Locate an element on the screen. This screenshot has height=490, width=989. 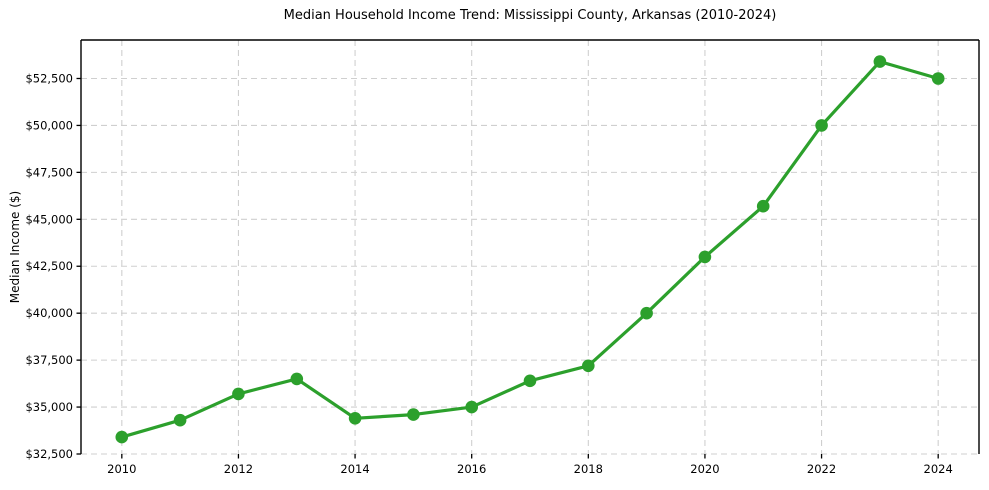
y-tick-label: $42,500 is located at coordinates (49, 266).